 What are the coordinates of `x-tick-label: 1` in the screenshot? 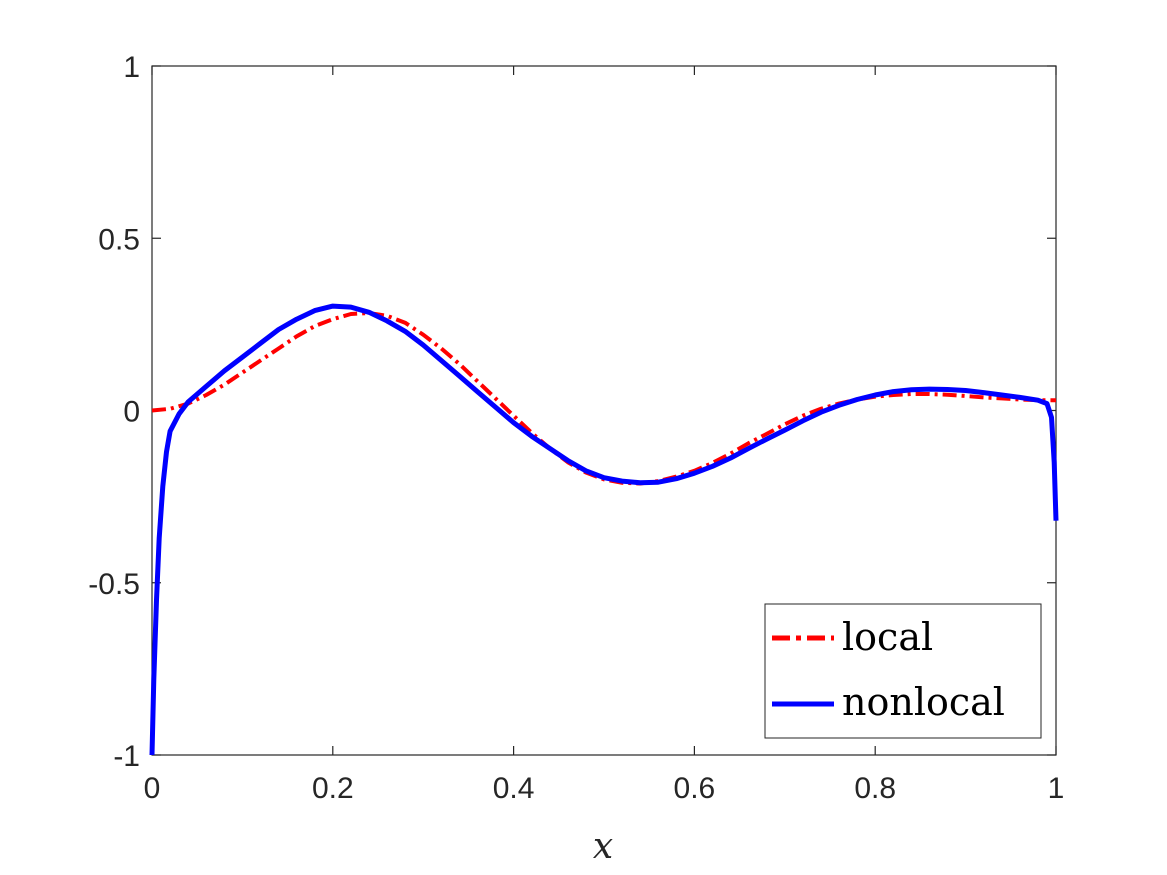 It's located at (1056, 788).